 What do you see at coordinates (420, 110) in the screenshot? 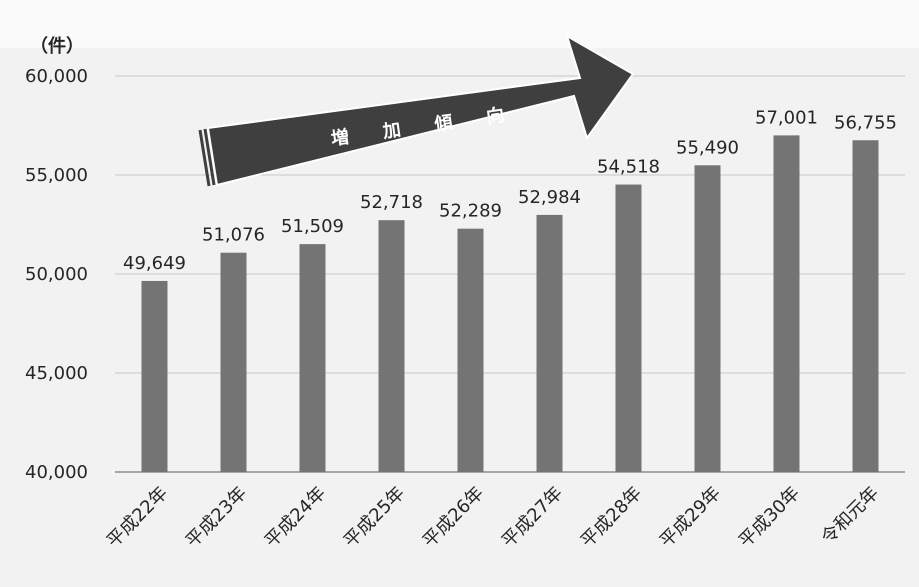
I see `trend-arrow-shape` at bounding box center [420, 110].